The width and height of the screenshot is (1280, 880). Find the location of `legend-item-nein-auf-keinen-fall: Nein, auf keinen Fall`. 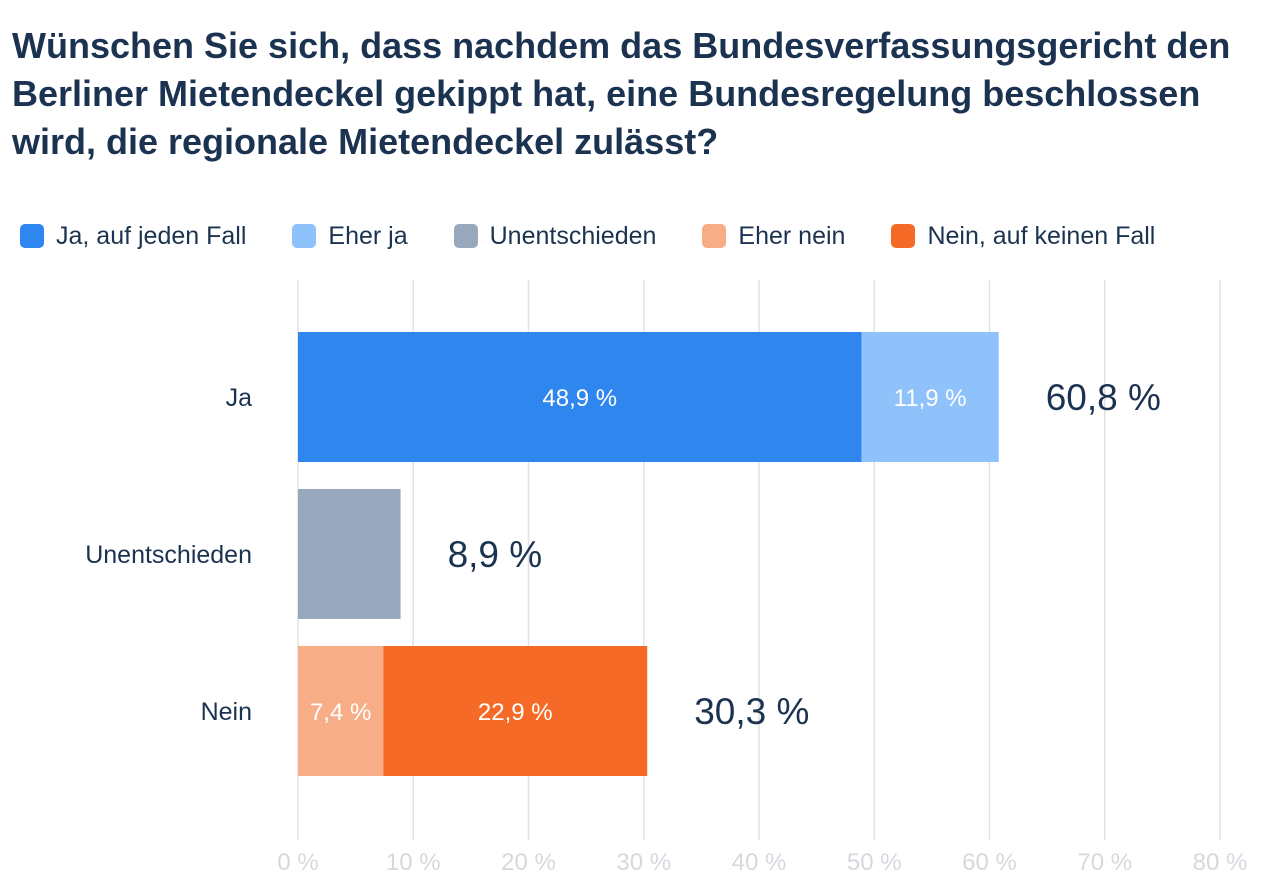

legend-item-nein-auf-keinen-fall: Nein, auf keinen Fall is located at coordinates (1023, 236).